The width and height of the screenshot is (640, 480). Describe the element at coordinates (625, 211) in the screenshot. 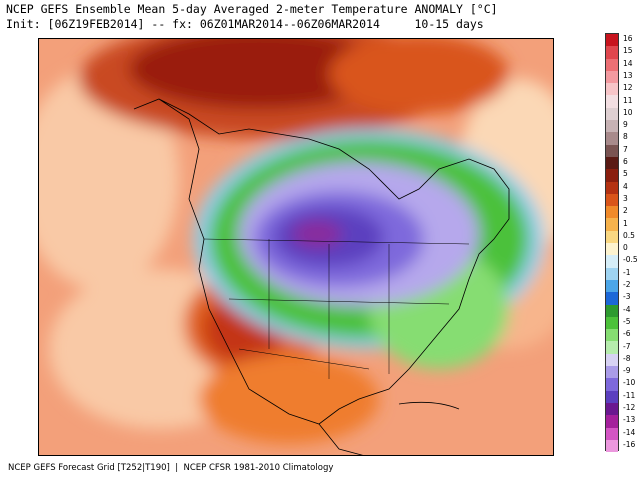

I see `colorbar-label: 2` at that location.